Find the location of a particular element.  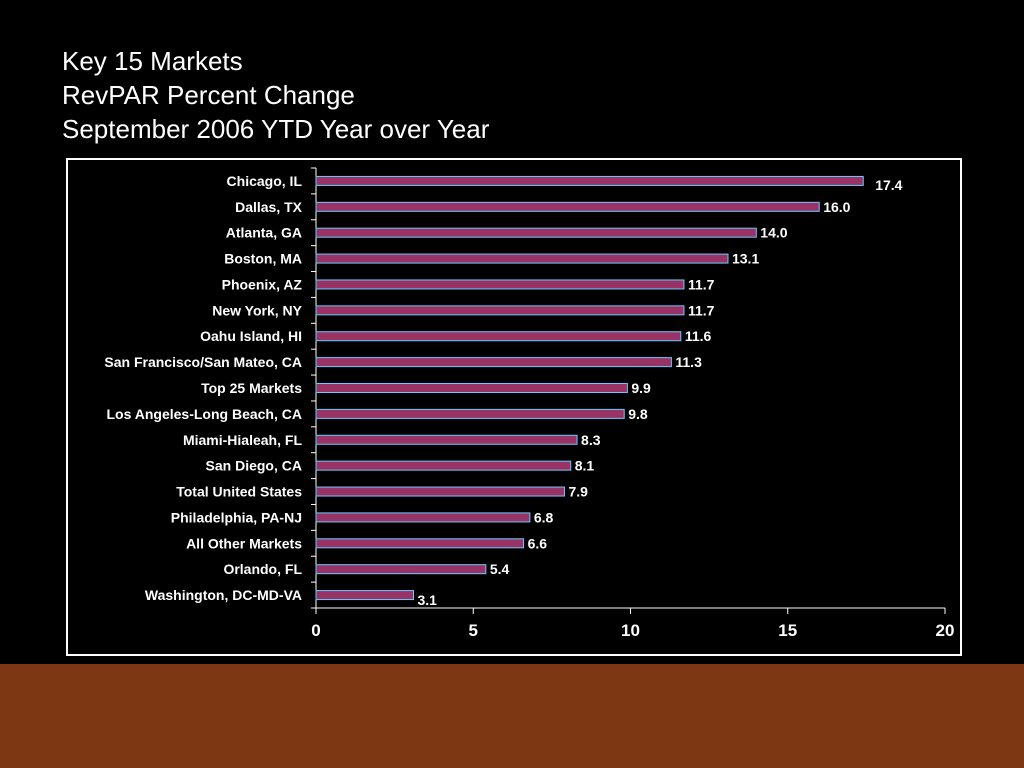

footer-bar is located at coordinates (512, 716).